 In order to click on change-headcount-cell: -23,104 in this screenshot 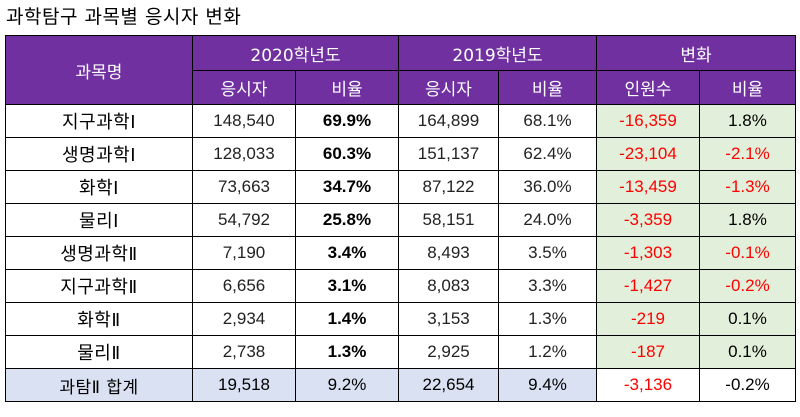, I will do `click(648, 154)`.